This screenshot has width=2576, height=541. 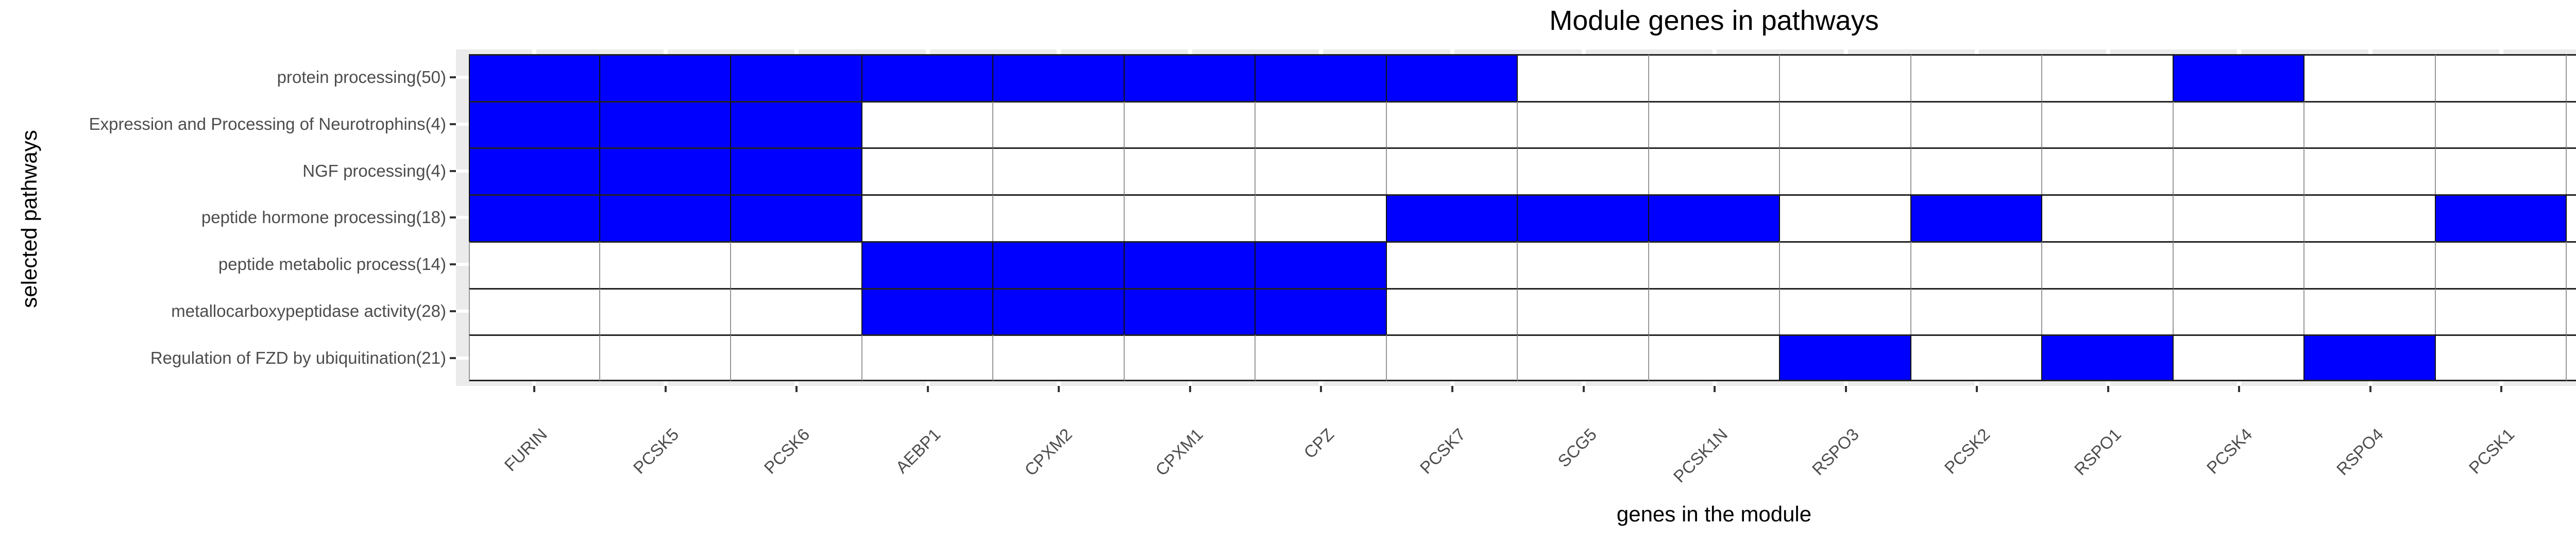 What do you see at coordinates (787, 451) in the screenshot?
I see `x-tick-label: PCSK6` at bounding box center [787, 451].